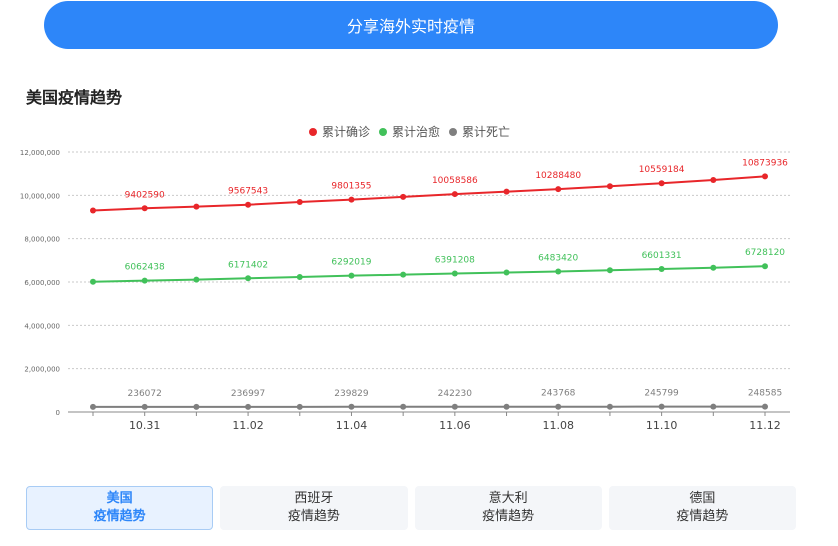  Describe the element at coordinates (765, 253) in the screenshot. I see `data-label: 6728120` at that location.